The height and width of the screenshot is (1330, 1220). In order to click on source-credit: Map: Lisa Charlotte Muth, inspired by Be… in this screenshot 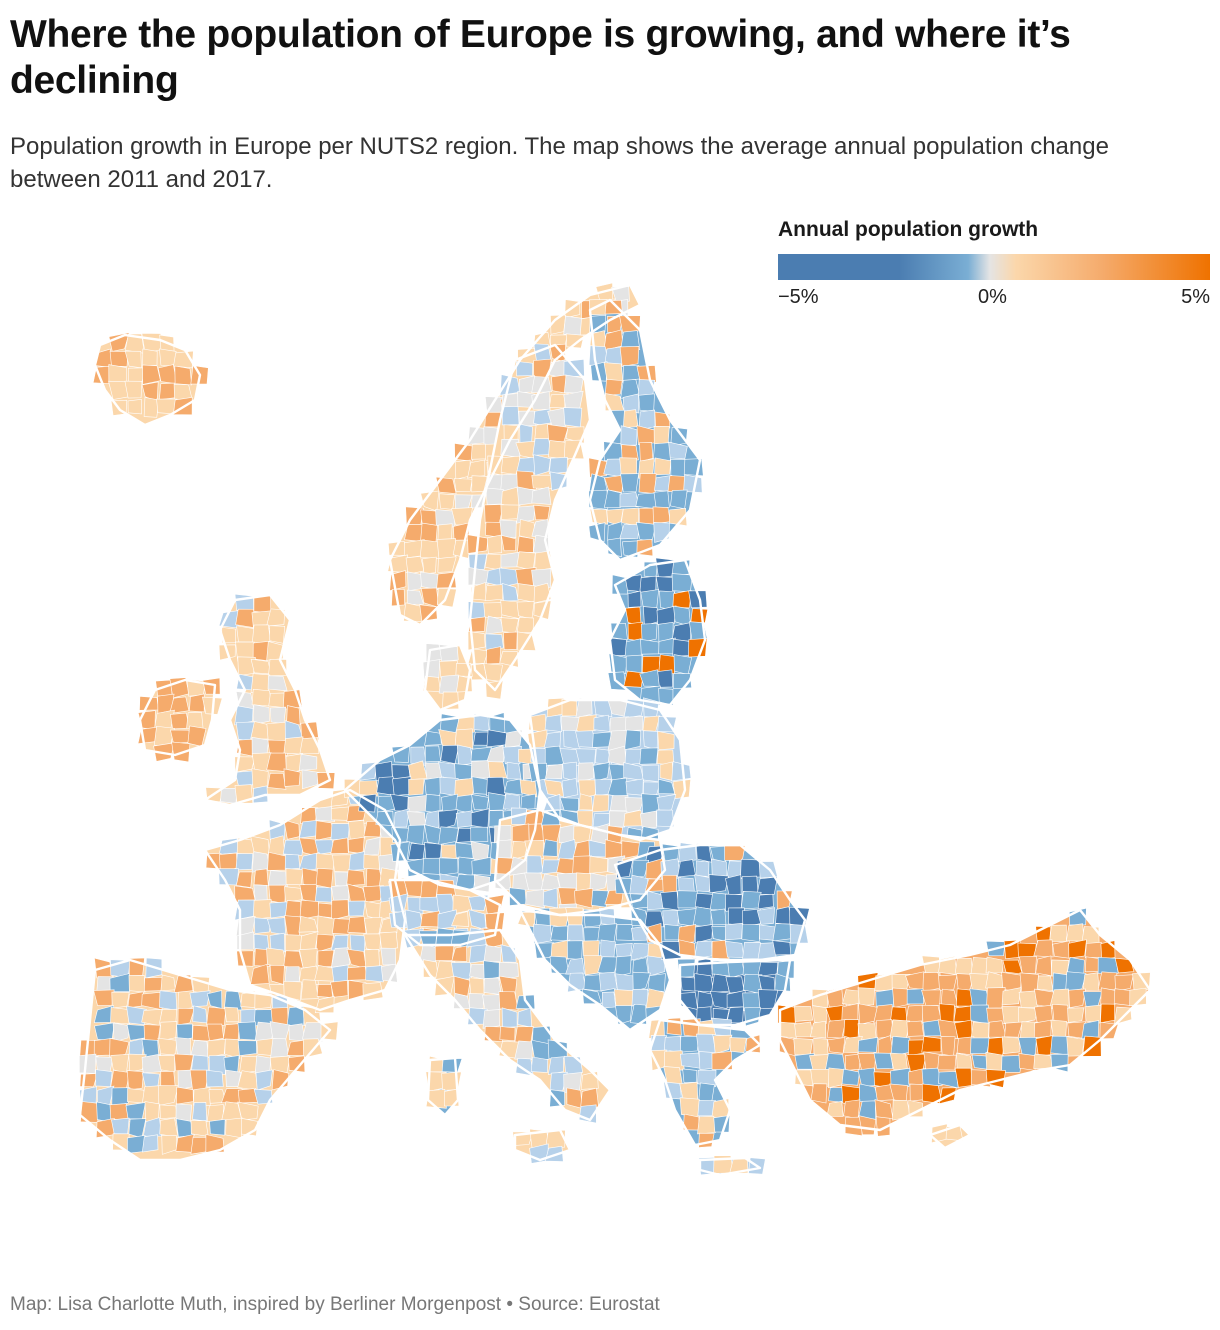, I will do `click(335, 1304)`.